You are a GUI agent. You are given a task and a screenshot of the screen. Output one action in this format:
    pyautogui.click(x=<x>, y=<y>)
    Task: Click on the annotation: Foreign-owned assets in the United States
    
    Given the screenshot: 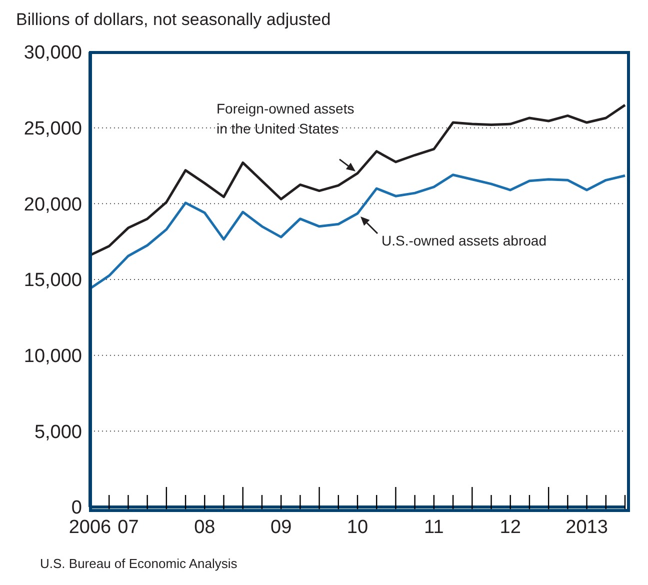 What is the action you would take?
    pyautogui.click(x=285, y=118)
    